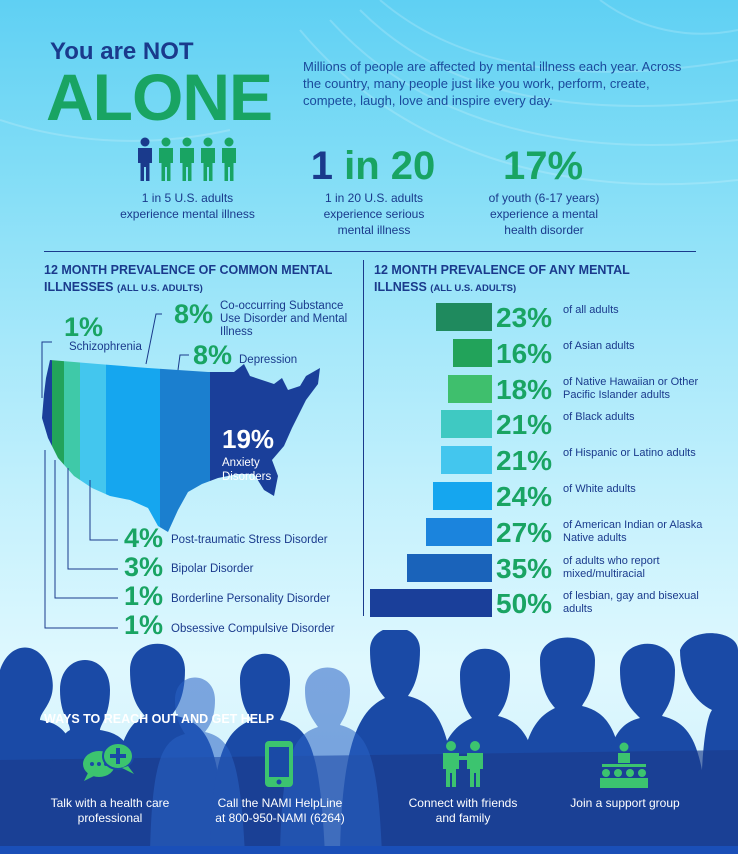  What do you see at coordinates (279, 764) in the screenshot?
I see `phone-icon` at bounding box center [279, 764].